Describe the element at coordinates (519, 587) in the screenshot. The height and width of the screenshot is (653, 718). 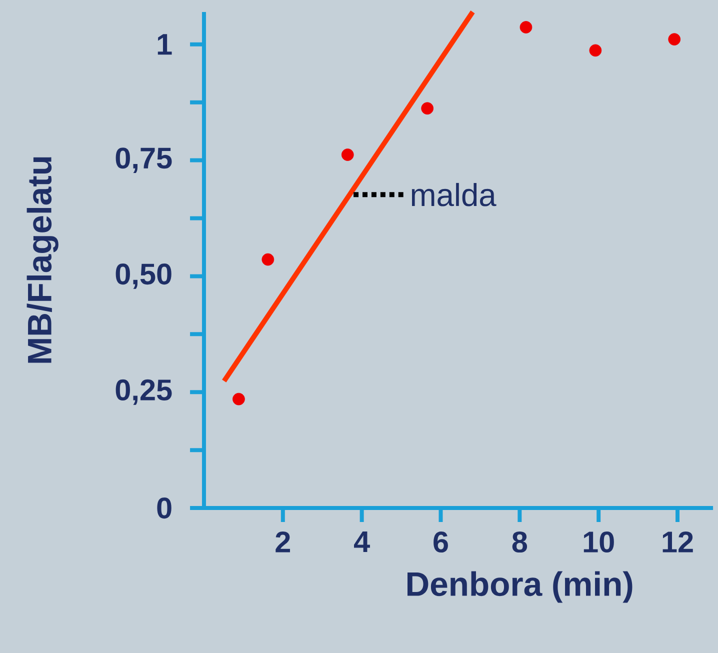
I see `x-axis-title: Denbora (min)` at that location.